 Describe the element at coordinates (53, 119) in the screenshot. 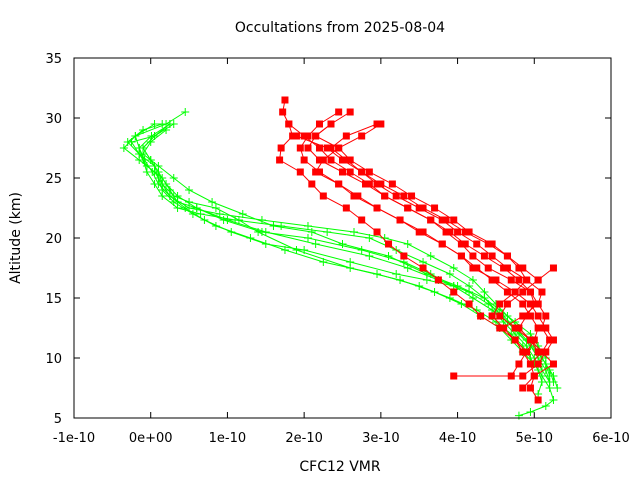

I see `y-tick-label: 30` at that location.